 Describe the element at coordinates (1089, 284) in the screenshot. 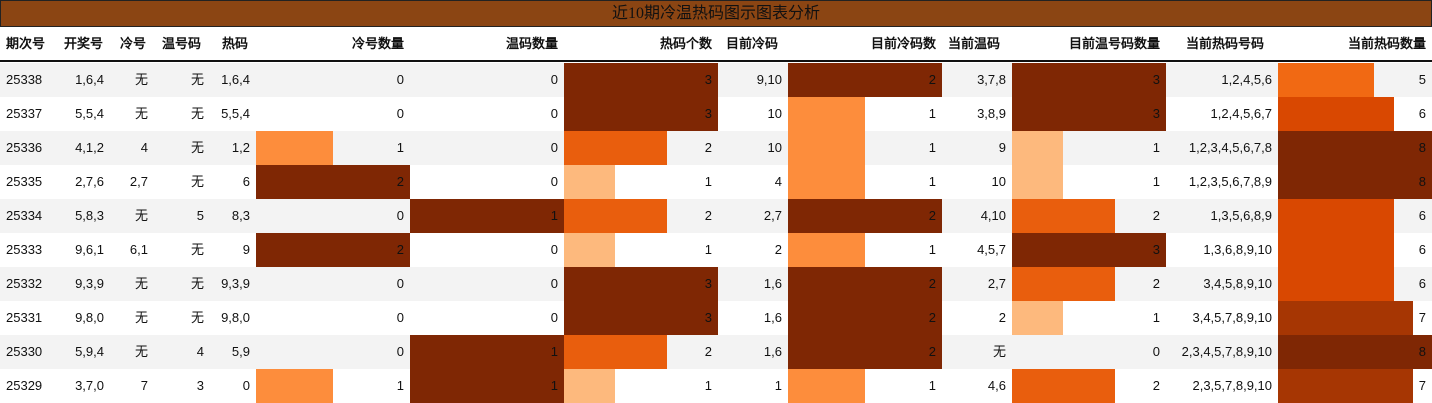

I see `bar-cell-cur-warm-count: 2` at that location.